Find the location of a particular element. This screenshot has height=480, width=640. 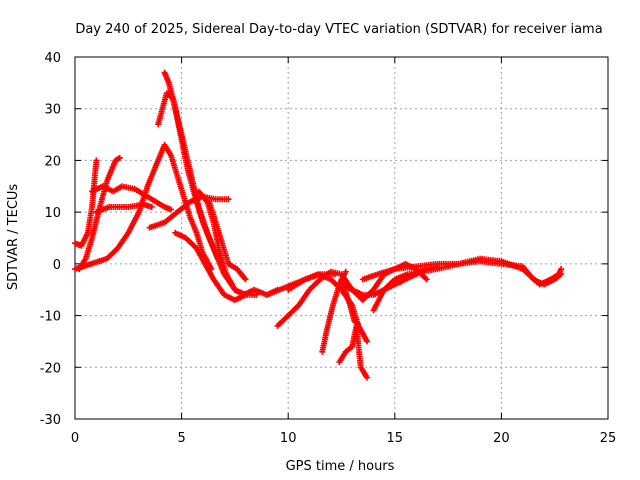

x-tick-label: 15 is located at coordinates (395, 438).